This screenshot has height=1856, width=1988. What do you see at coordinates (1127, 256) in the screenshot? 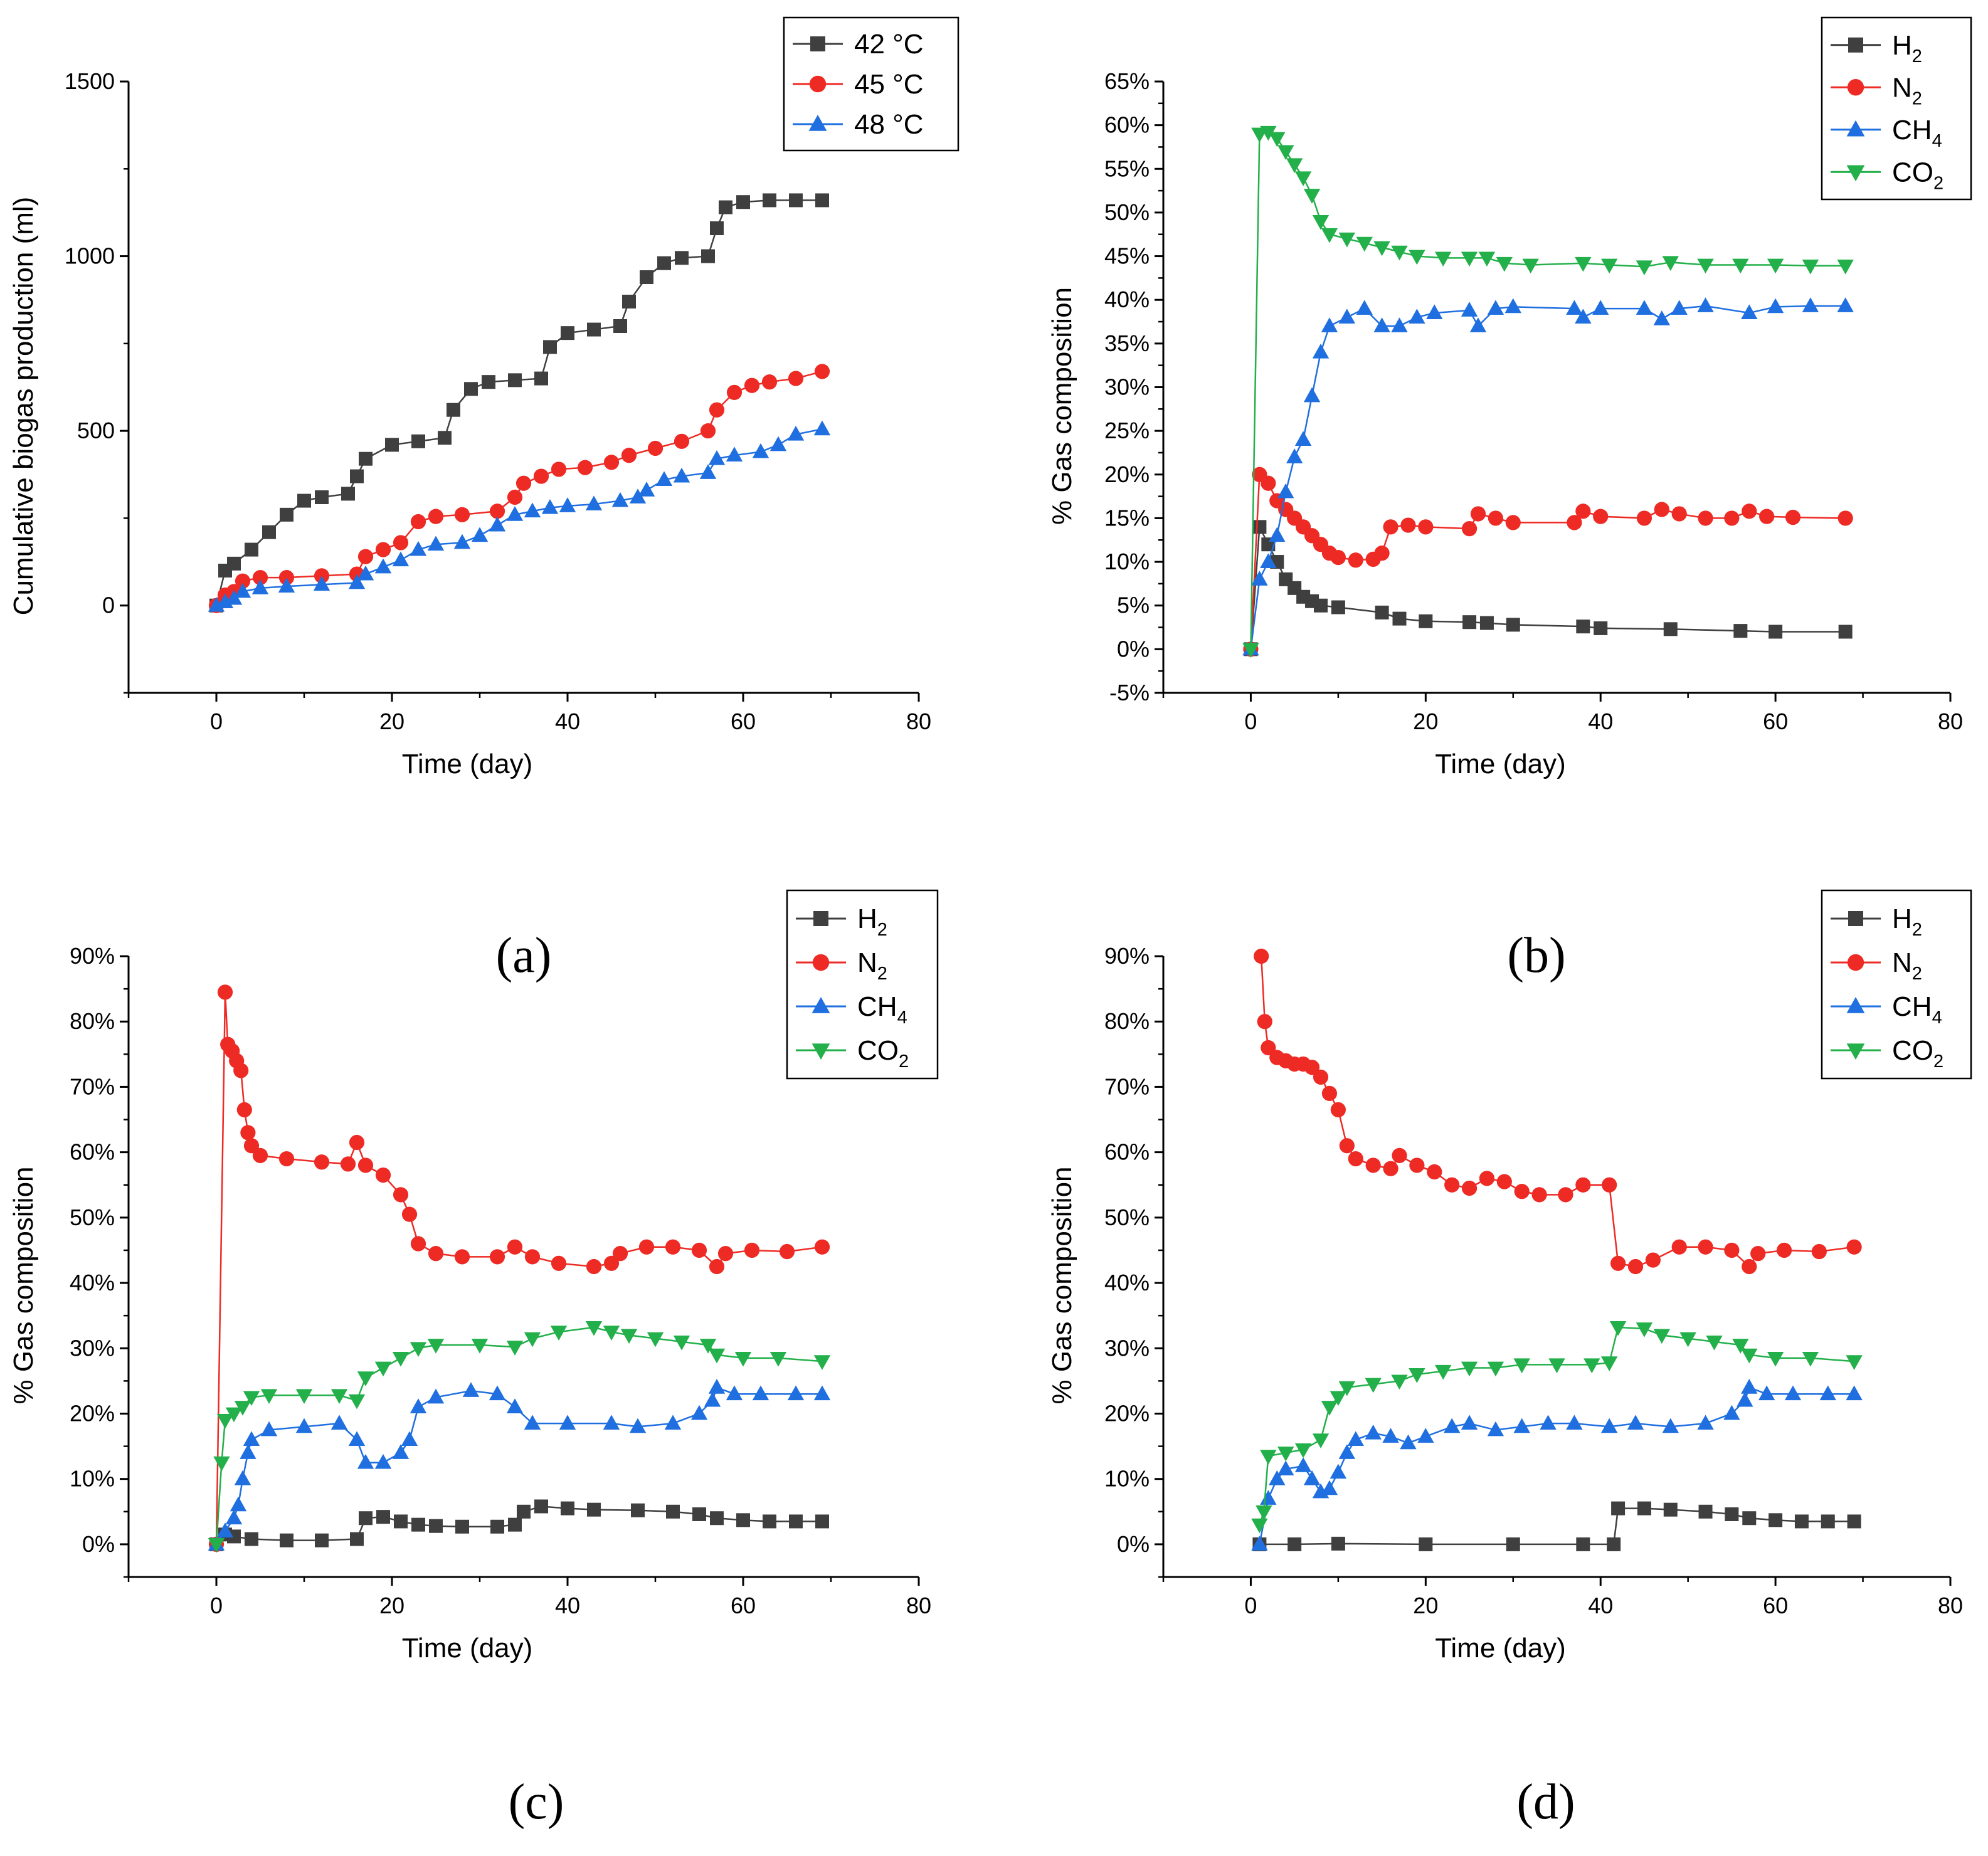
I see `y-tick-label: 45%` at bounding box center [1127, 256].